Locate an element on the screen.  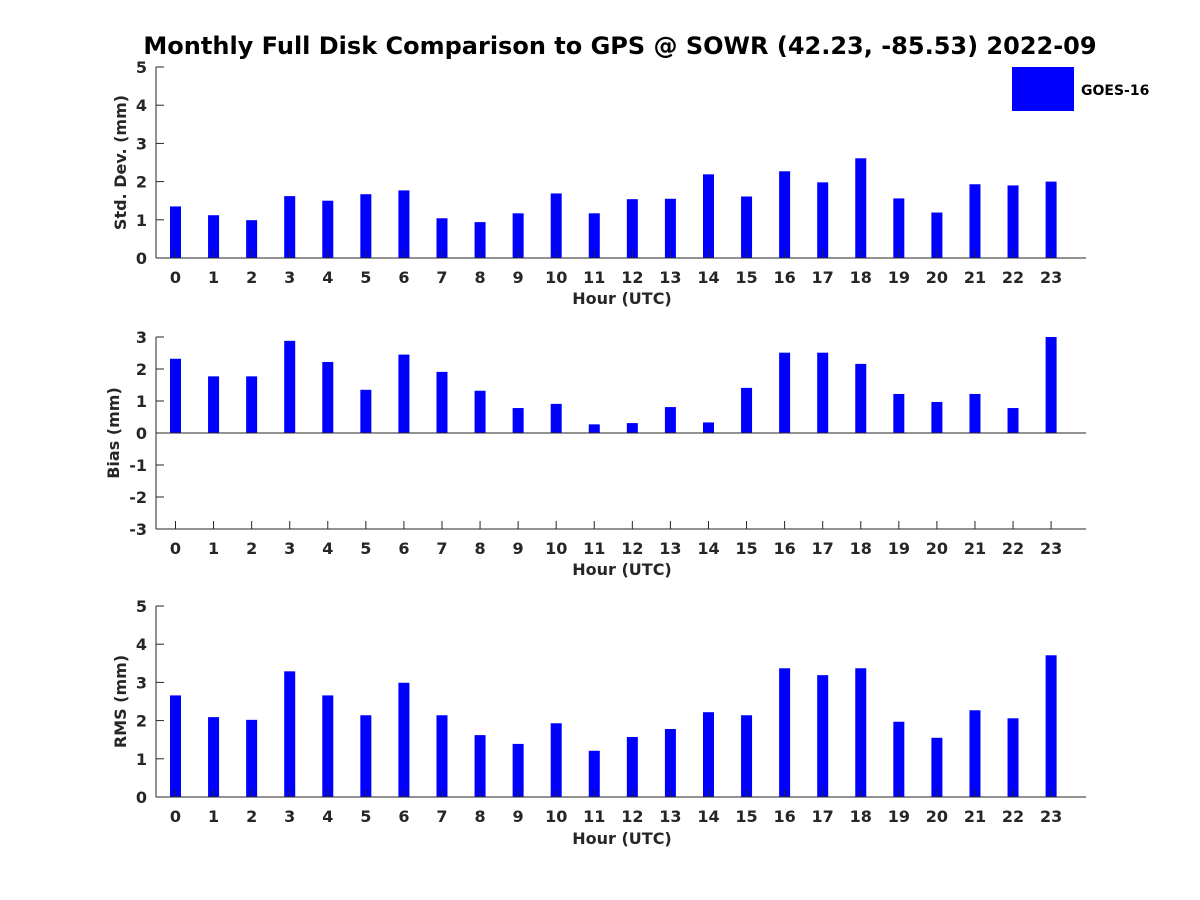
rms-xtick-label: 9 is located at coordinates (518, 816).